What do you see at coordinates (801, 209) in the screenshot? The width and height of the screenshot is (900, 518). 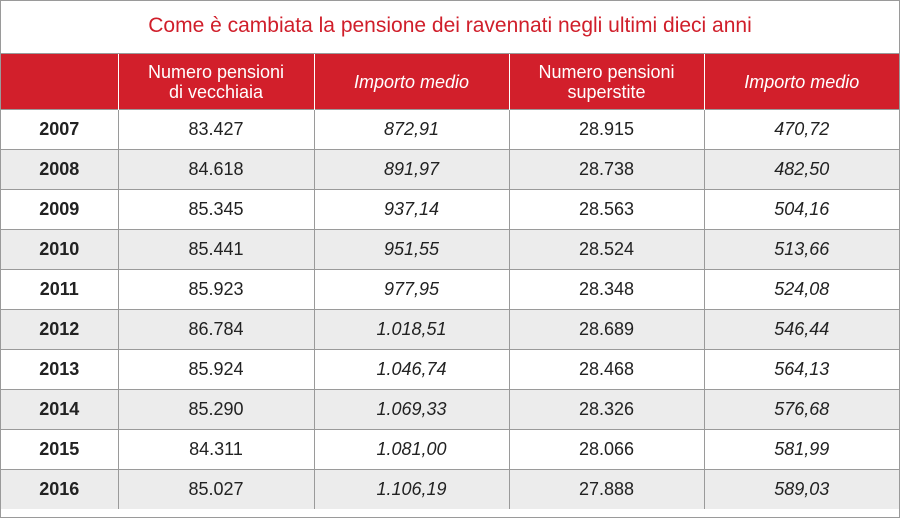 I see `importo-medio-superstite-cell: 504,16` at bounding box center [801, 209].